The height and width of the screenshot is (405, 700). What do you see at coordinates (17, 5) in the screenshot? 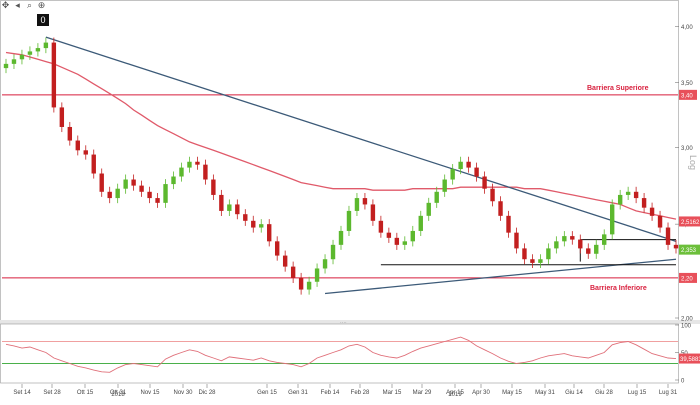
I see `pan-left-icon: ◂` at bounding box center [17, 5].